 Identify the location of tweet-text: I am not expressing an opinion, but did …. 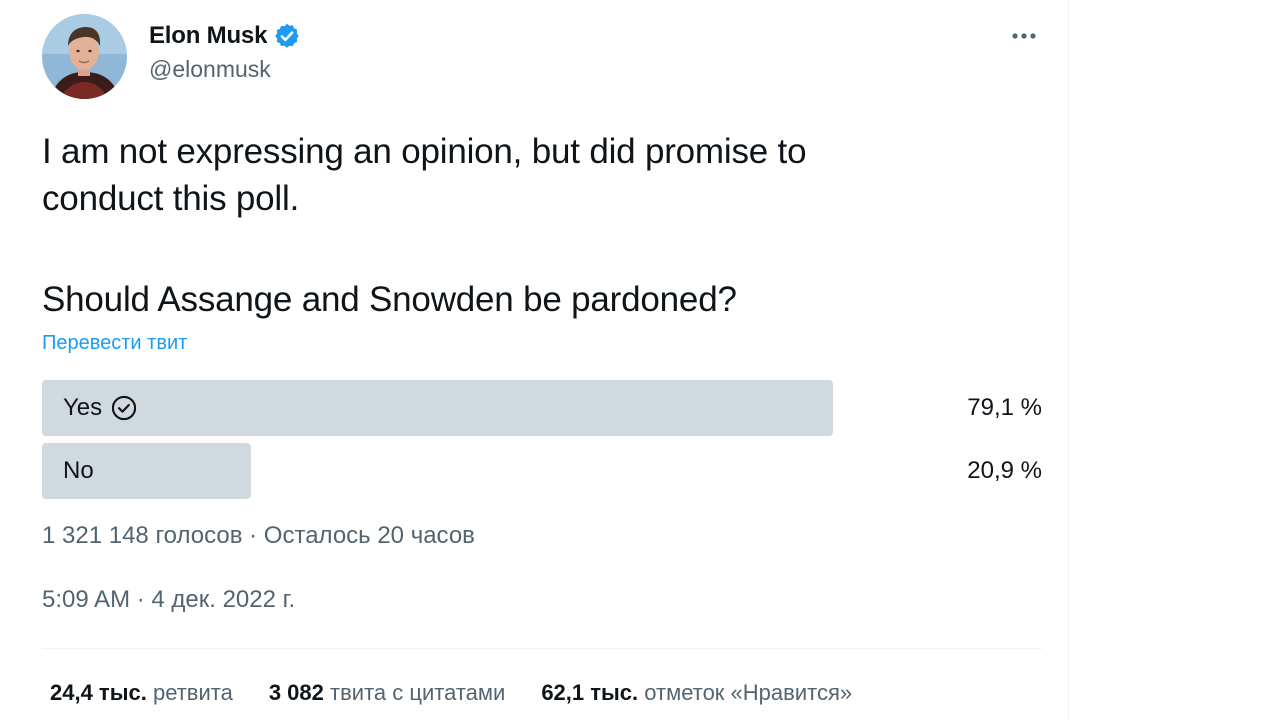
(424, 175).